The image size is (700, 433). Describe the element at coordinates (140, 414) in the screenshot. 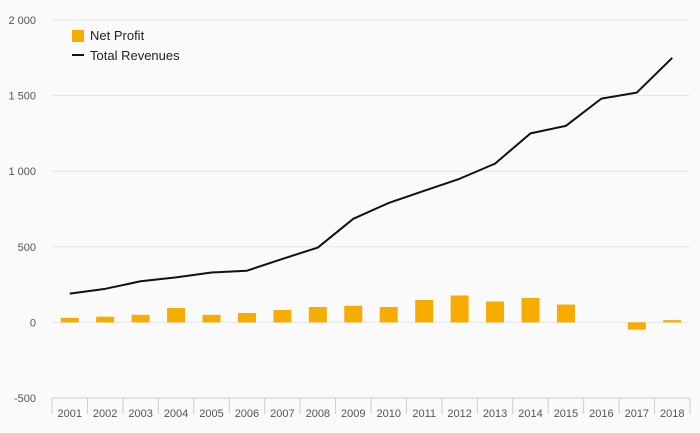

I see `x-tick-label: 2003` at that location.